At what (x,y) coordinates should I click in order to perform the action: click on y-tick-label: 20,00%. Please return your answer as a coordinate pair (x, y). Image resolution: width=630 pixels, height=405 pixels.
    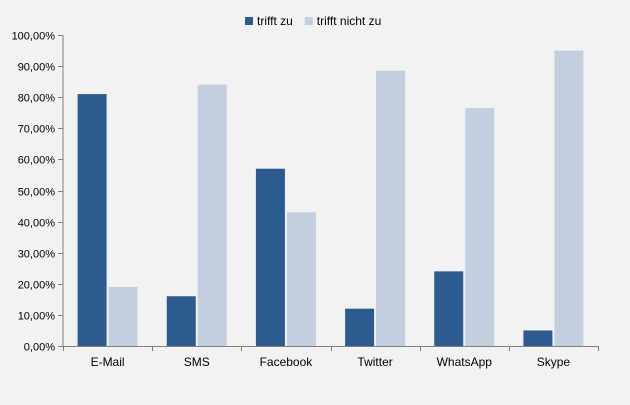
    Looking at the image, I should click on (37, 286).